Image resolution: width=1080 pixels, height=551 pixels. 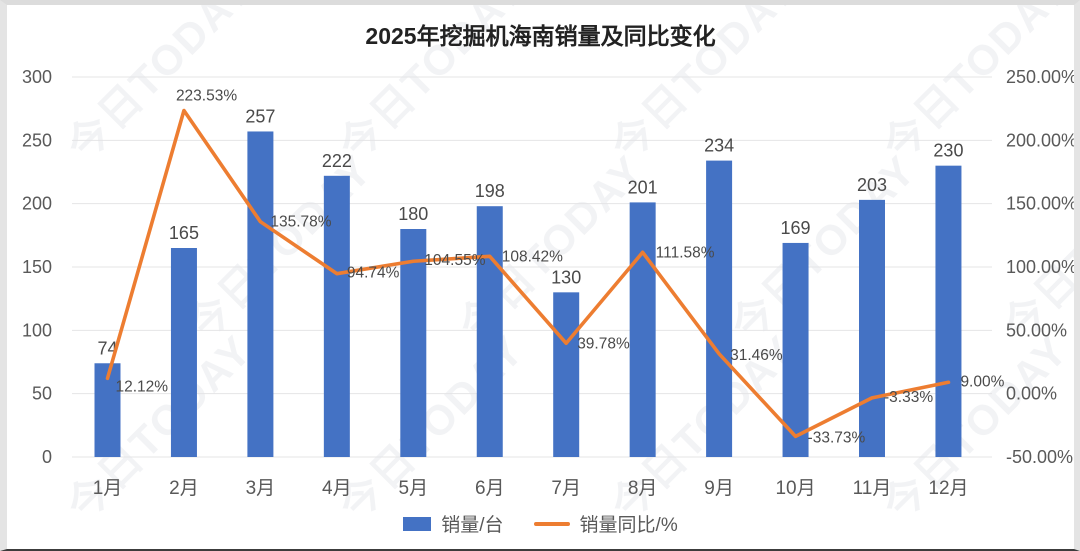 What do you see at coordinates (643, 488) in the screenshot?
I see `x-axis-label: 8月` at bounding box center [643, 488].